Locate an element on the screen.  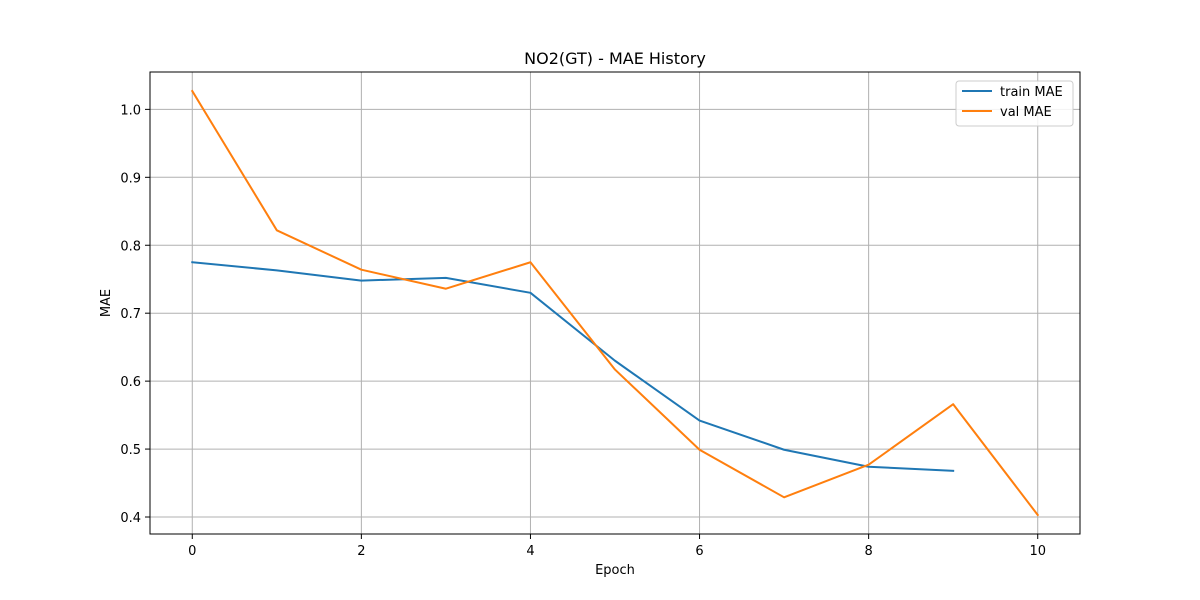
y-tick-label: 0.8 is located at coordinates (130, 246).